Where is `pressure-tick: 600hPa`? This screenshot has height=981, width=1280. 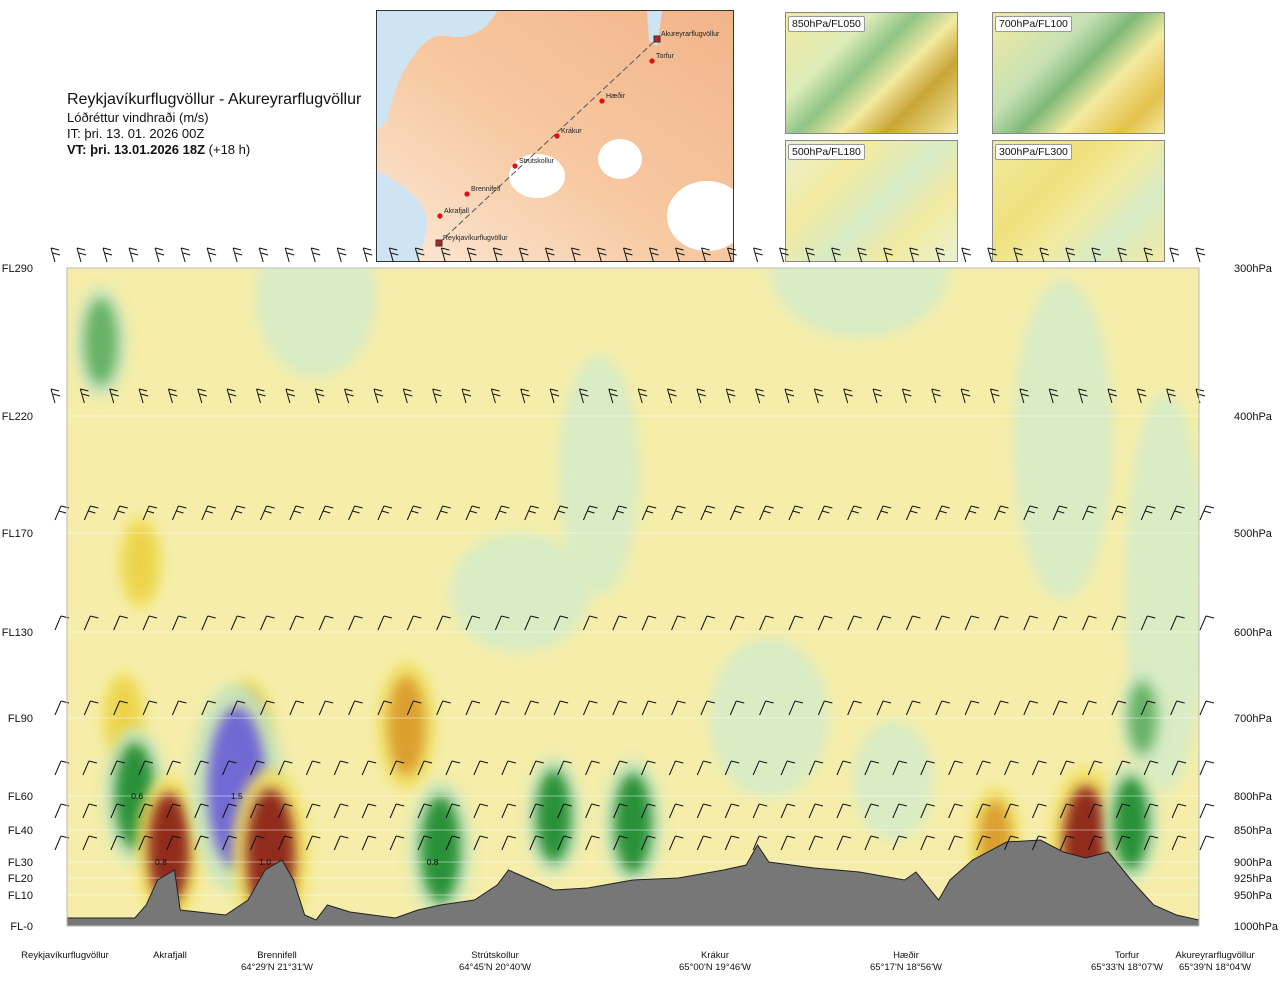 pressure-tick: 600hPa is located at coordinates (1253, 633).